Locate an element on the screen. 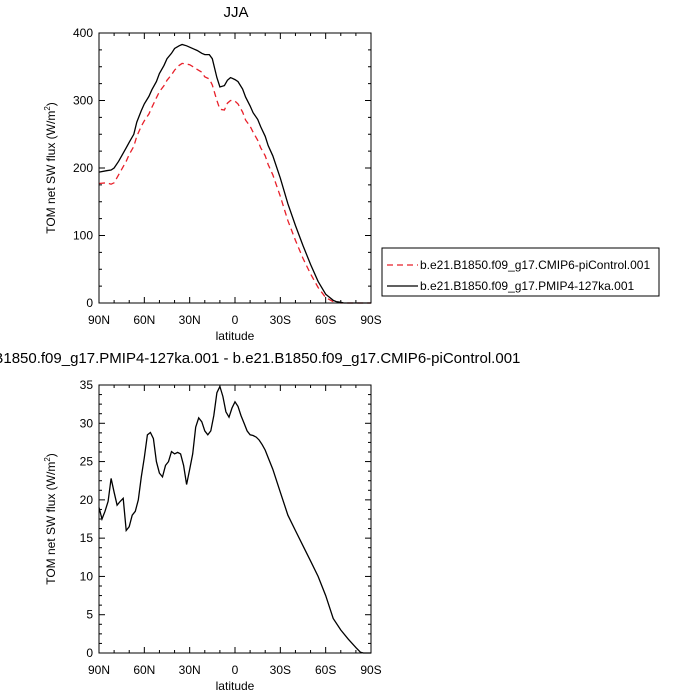  bottom-xtick-label: 60N is located at coordinates (144, 670).